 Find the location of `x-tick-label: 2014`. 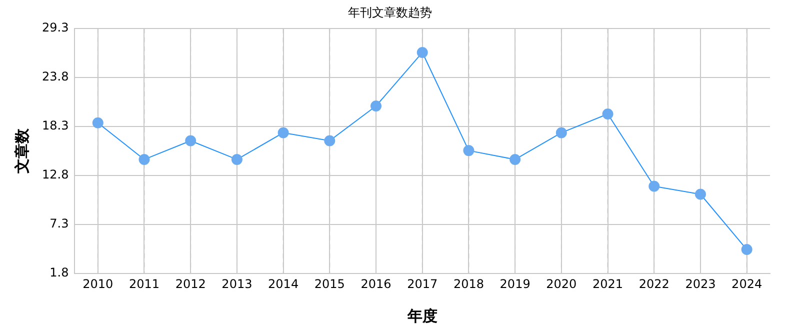

x-tick-label: 2014 is located at coordinates (283, 283).